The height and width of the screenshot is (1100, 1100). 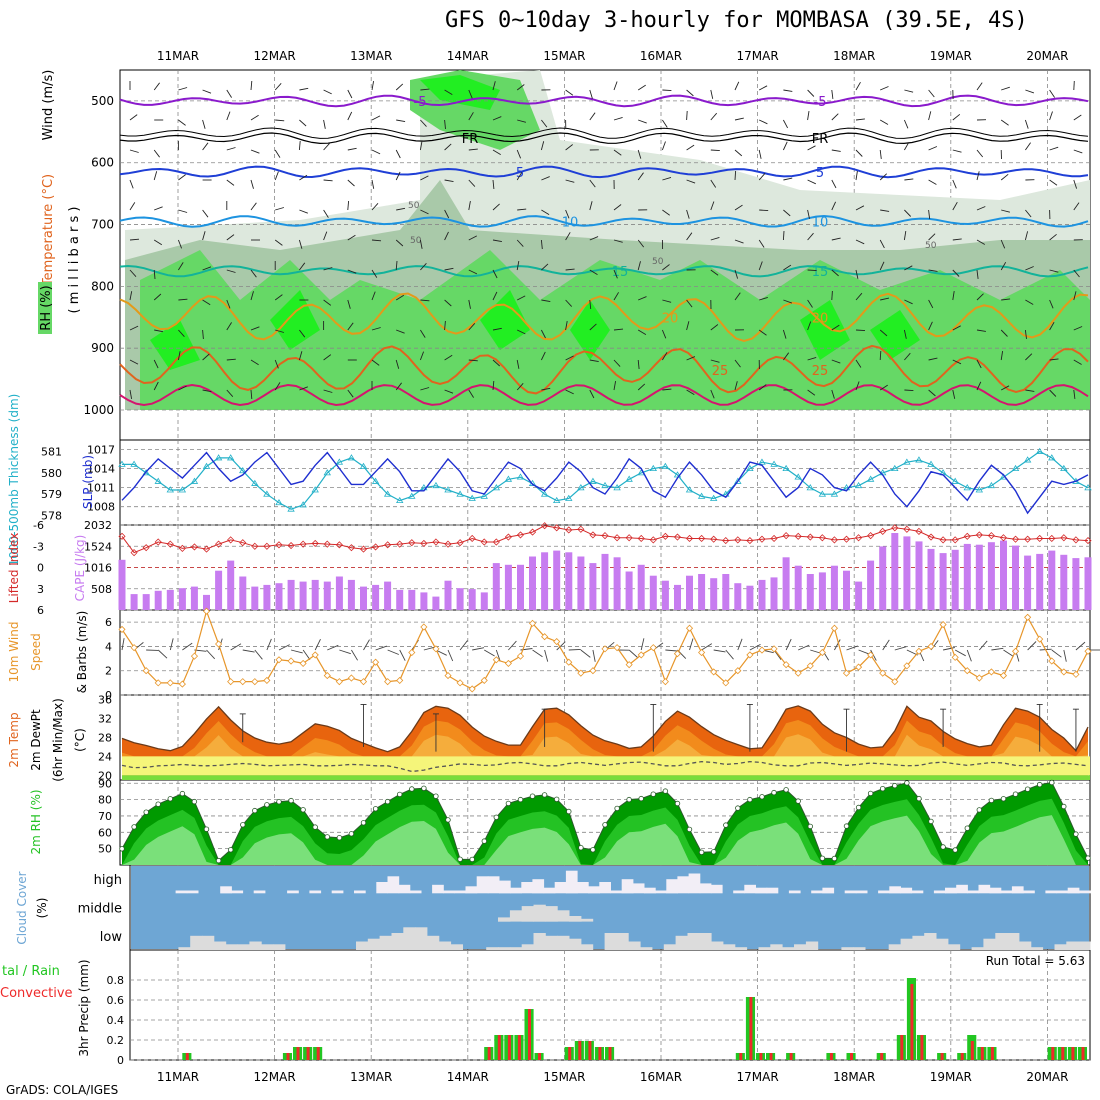 What do you see at coordinates (108, 880) in the screenshot?
I see `cloud-level-label: high` at bounding box center [108, 880].